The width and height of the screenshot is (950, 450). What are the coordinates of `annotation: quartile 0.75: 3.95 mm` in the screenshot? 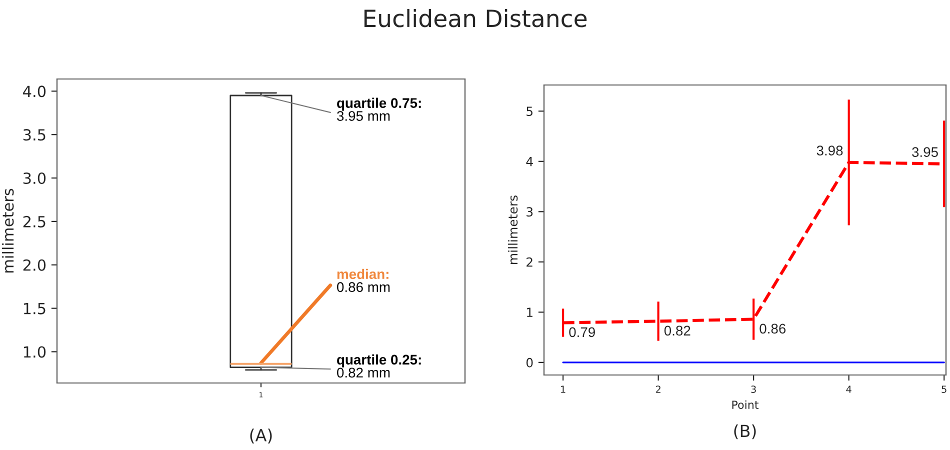 It's located at (379, 109).